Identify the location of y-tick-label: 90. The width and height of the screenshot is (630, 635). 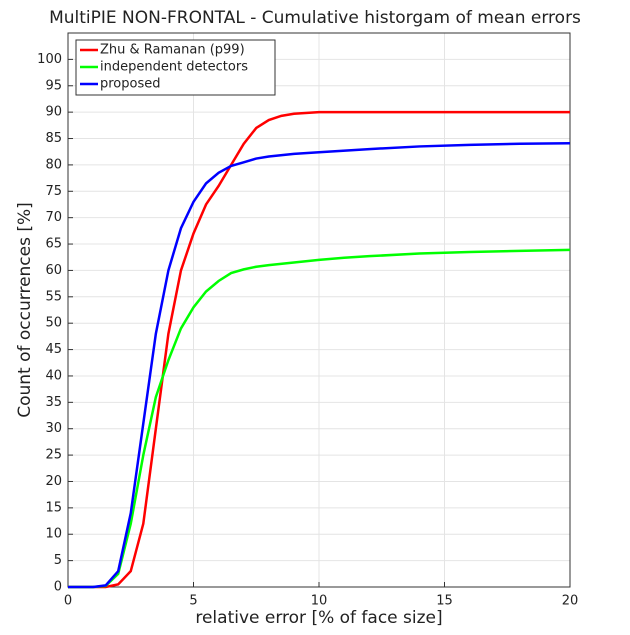
(53, 112).